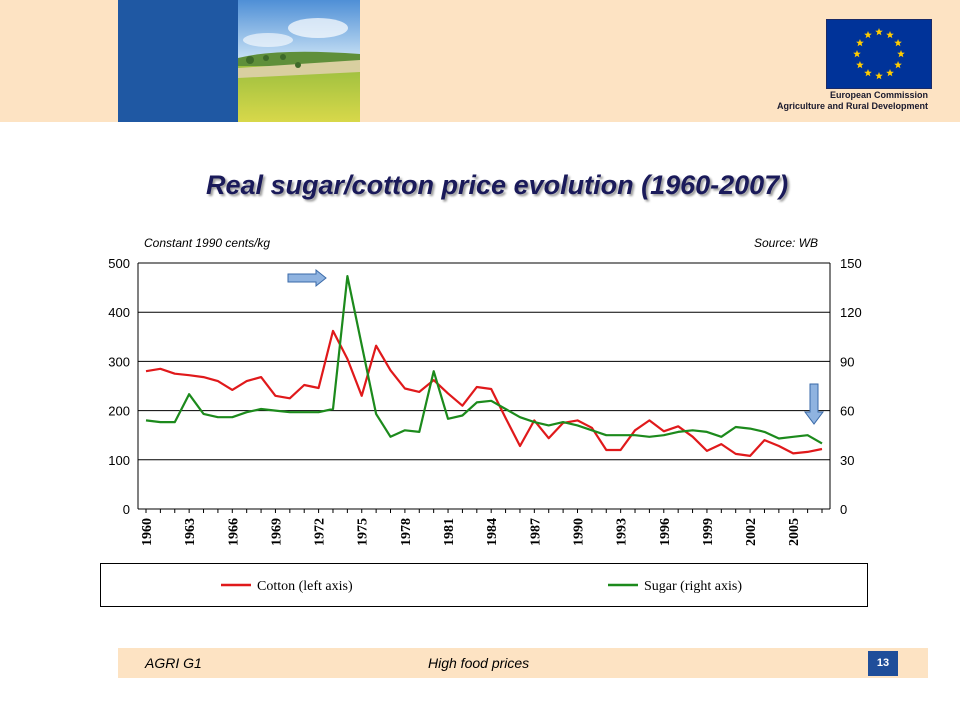 The image size is (960, 720). I want to click on unit-note: Constant 1990 cents/kg, so click(207, 243).